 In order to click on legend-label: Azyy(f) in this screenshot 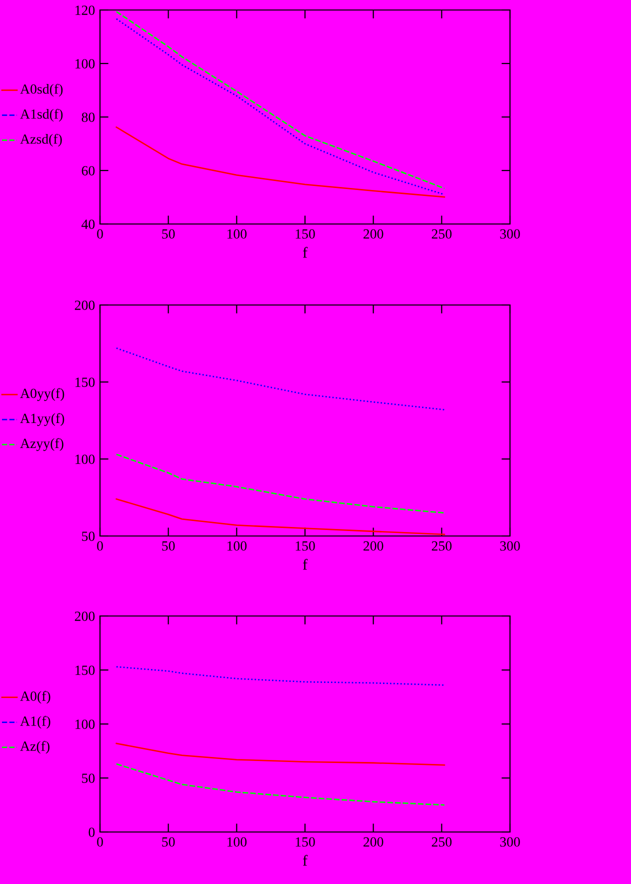, I will do `click(42, 444)`.